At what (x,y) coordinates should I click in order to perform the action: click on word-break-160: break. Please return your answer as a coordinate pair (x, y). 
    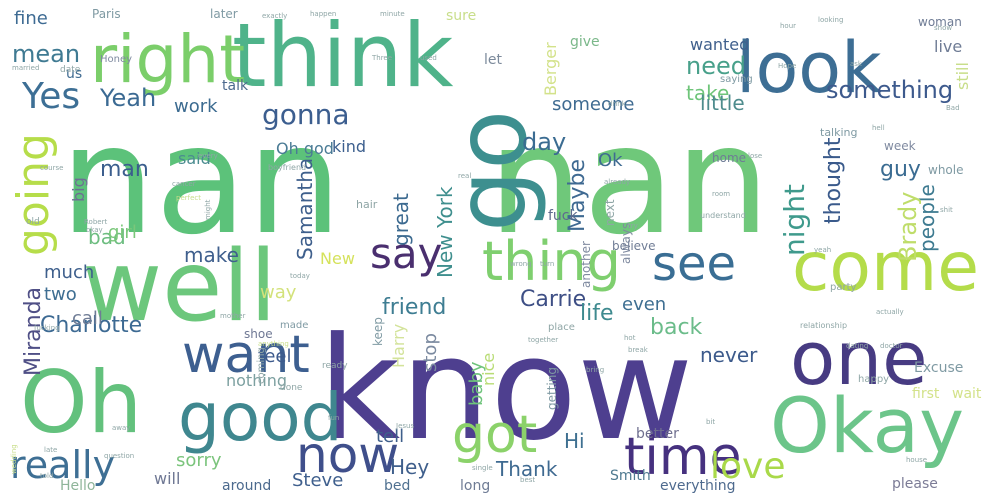
    Looking at the image, I should click on (638, 350).